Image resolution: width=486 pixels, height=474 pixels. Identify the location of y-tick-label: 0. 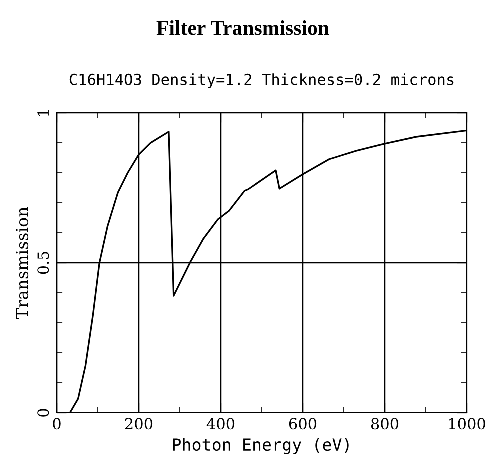
(44, 413).